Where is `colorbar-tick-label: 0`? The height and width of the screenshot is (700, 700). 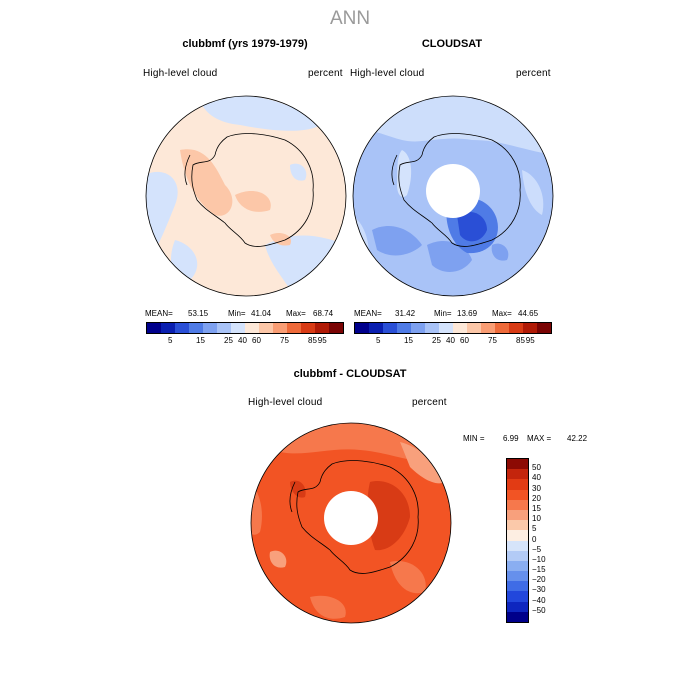 colorbar-tick-label: 0 is located at coordinates (534, 539).